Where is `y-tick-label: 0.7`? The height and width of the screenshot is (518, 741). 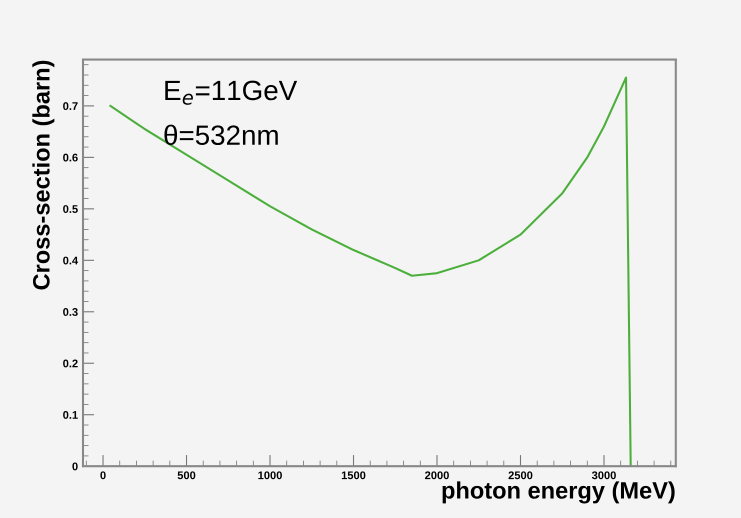
y-tick-label: 0.7 is located at coordinates (70, 106).